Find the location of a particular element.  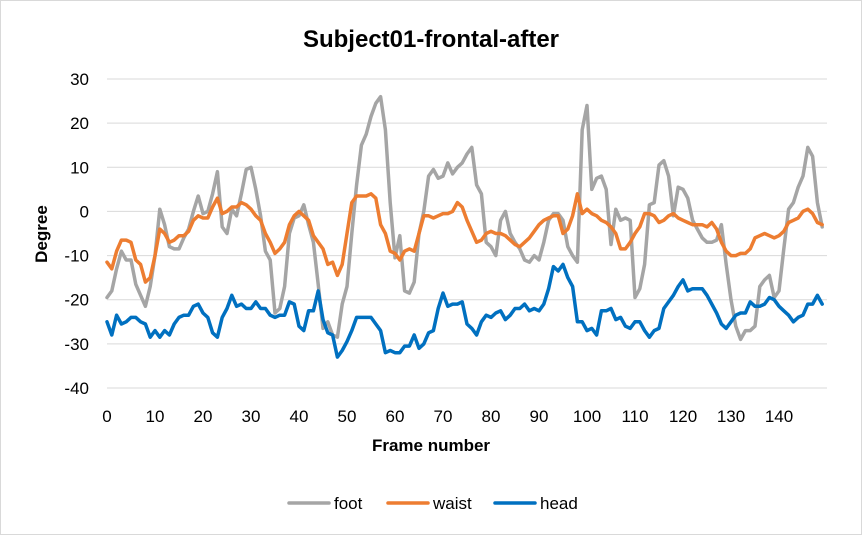

x-tick-label: 40 is located at coordinates (299, 416).